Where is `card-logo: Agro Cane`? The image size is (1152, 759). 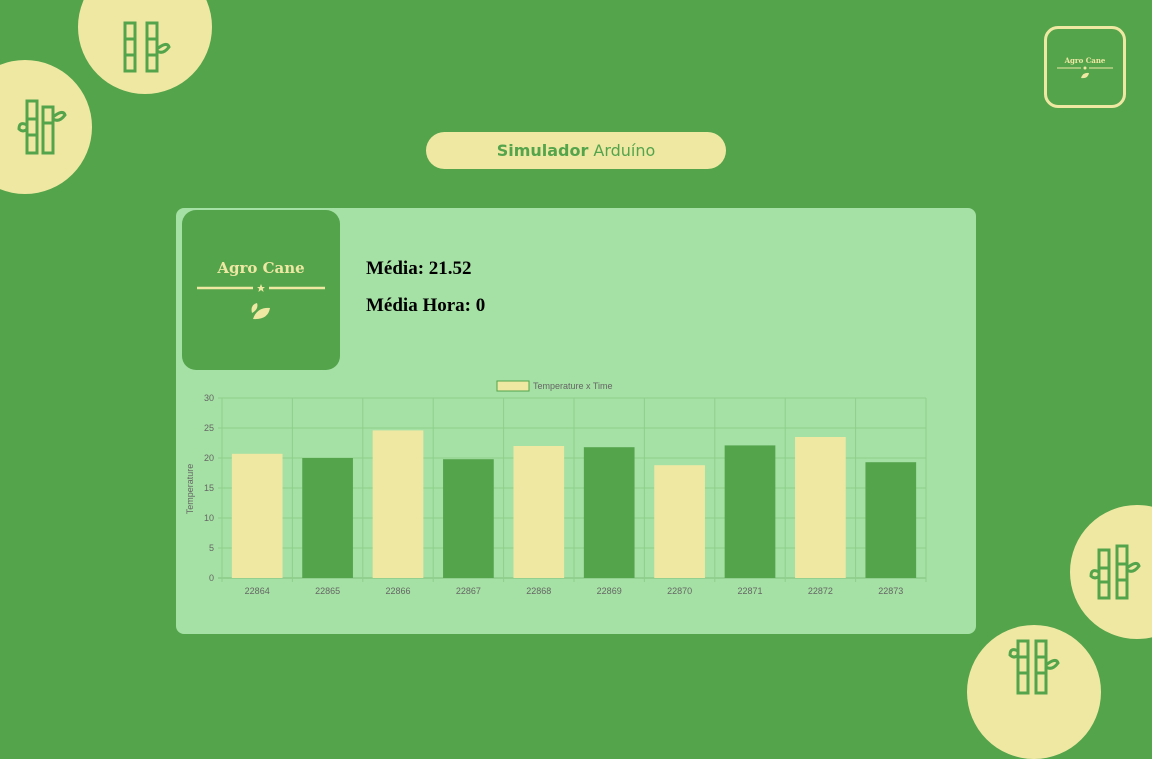 card-logo: Agro Cane is located at coordinates (261, 290).